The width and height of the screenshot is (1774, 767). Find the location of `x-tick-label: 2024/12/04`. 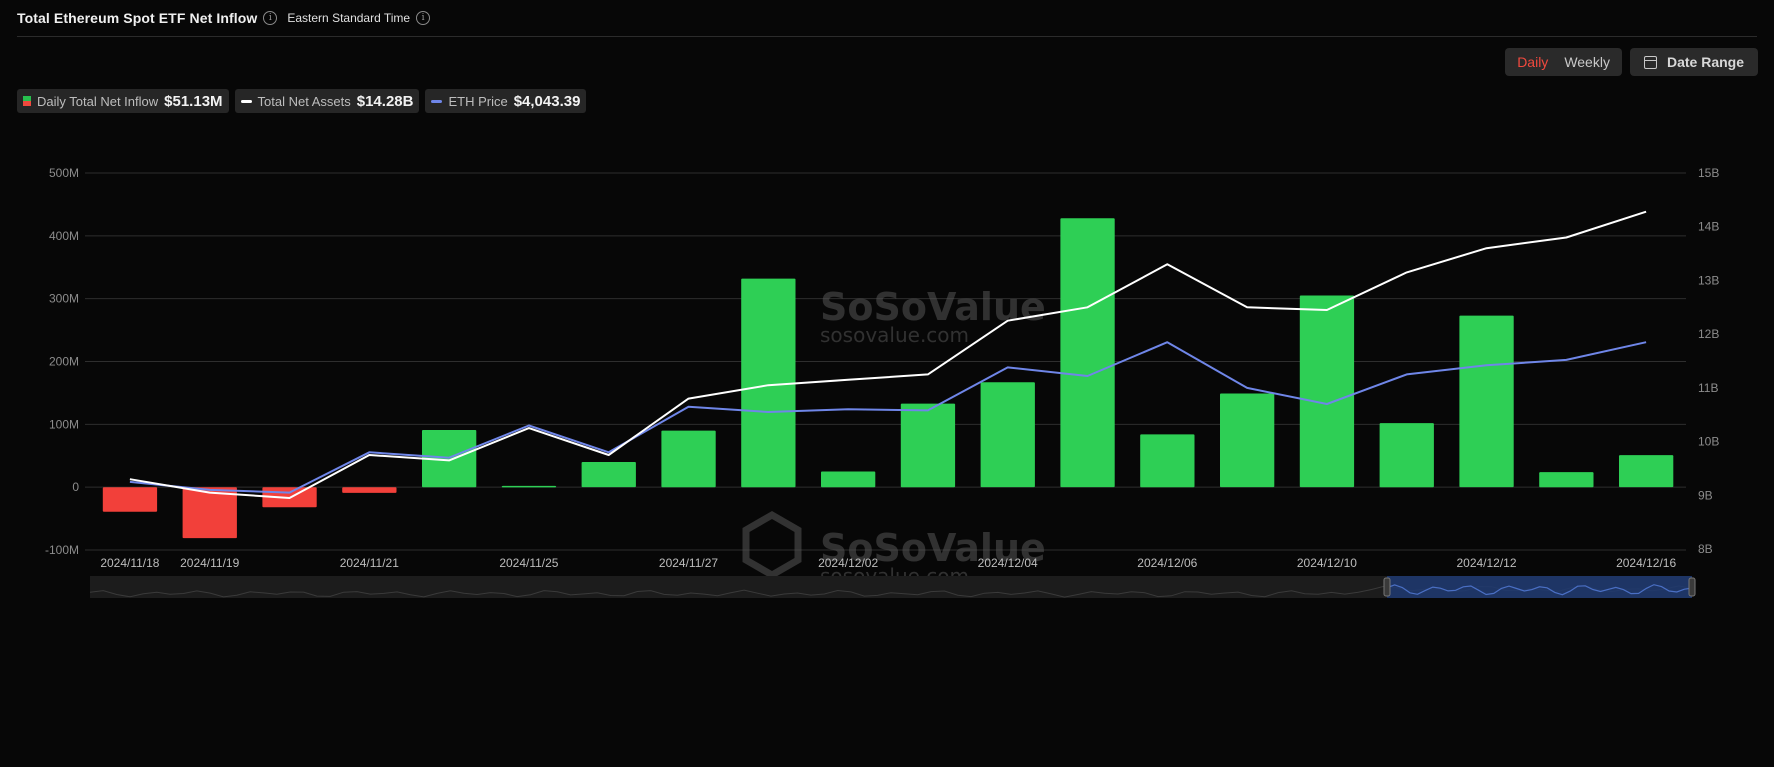

x-tick-label: 2024/12/04 is located at coordinates (1008, 563).